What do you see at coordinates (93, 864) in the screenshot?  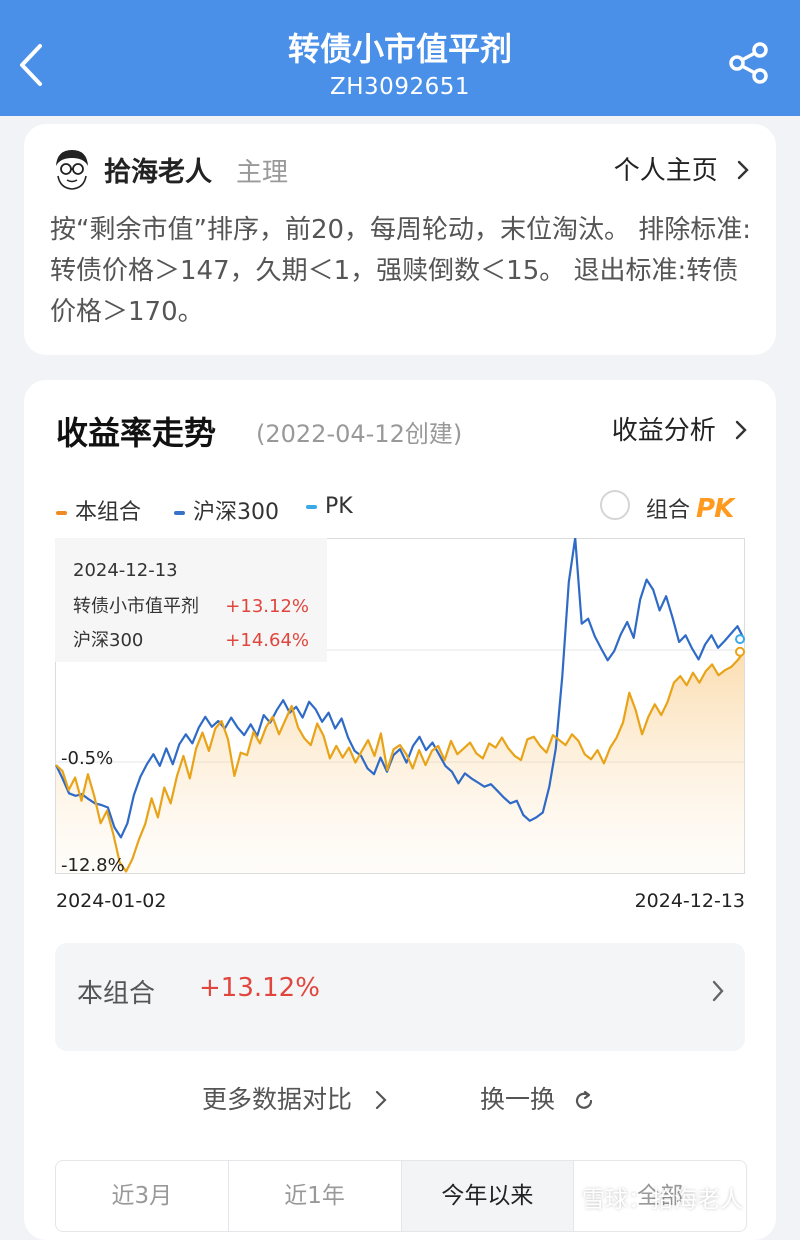 I see `y-tick-label: -12.8%` at bounding box center [93, 864].